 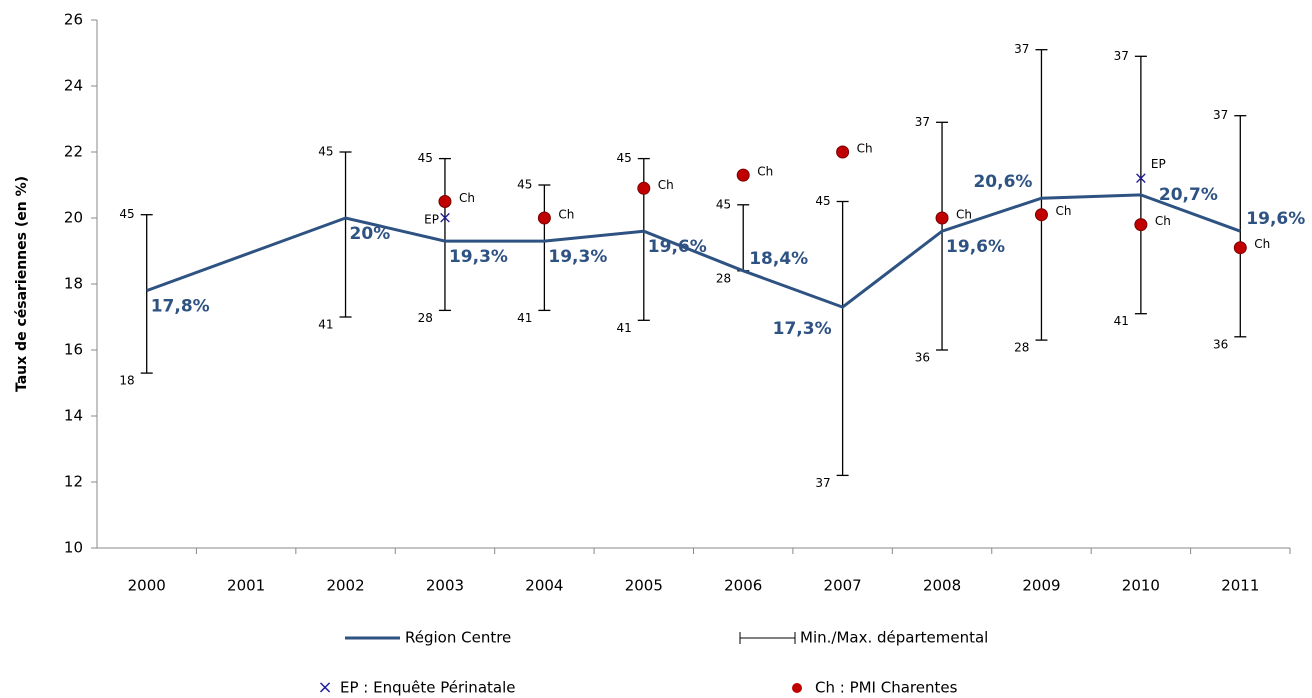 What do you see at coordinates (73, 482) in the screenshot?
I see `y-tick-label: 12` at bounding box center [73, 482].